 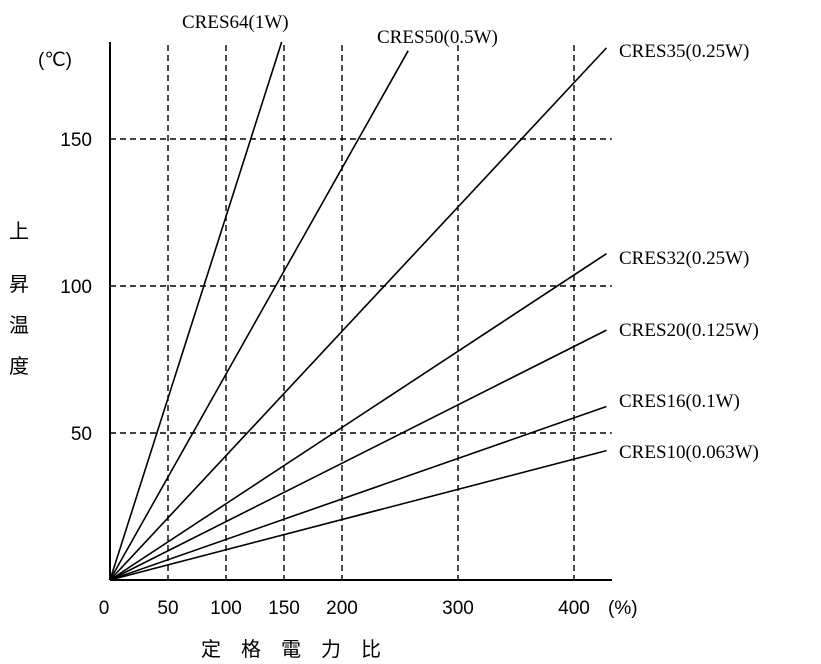 I want to click on x-tick-label: 0, so click(x=104, y=608).